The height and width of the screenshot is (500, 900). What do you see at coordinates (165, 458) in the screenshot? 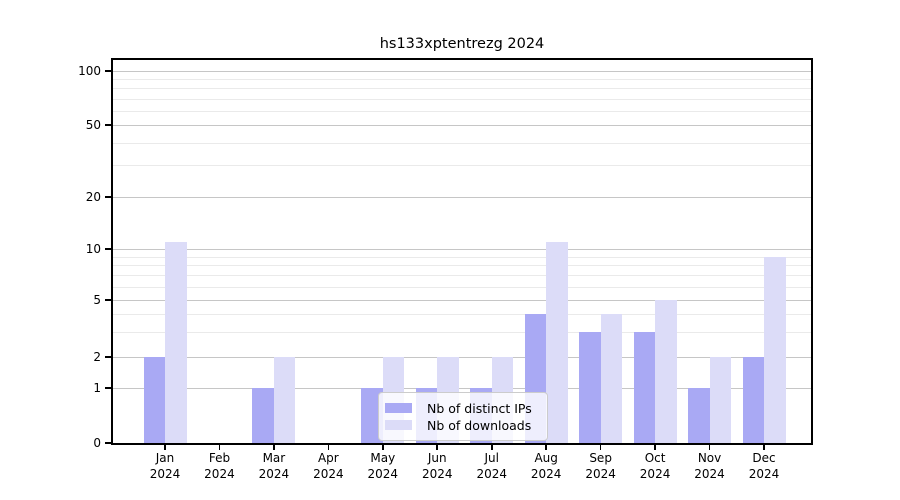
I see `x-tick-month: Jan` at bounding box center [165, 458].